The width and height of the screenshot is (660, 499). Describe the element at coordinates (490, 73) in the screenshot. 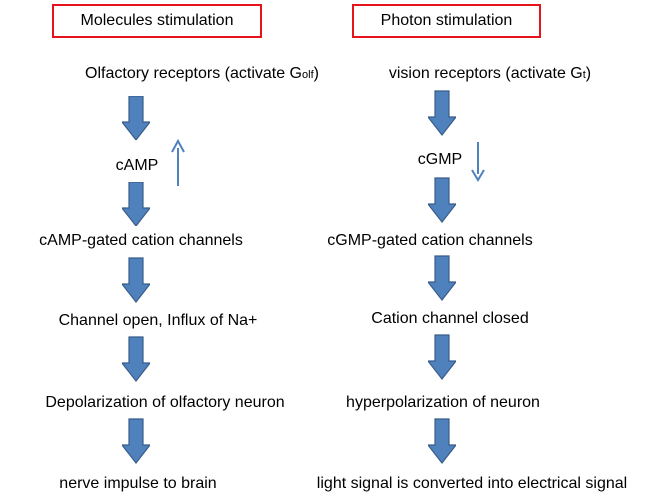

I see `right-step-1: vision receptors (activate Gt)` at that location.